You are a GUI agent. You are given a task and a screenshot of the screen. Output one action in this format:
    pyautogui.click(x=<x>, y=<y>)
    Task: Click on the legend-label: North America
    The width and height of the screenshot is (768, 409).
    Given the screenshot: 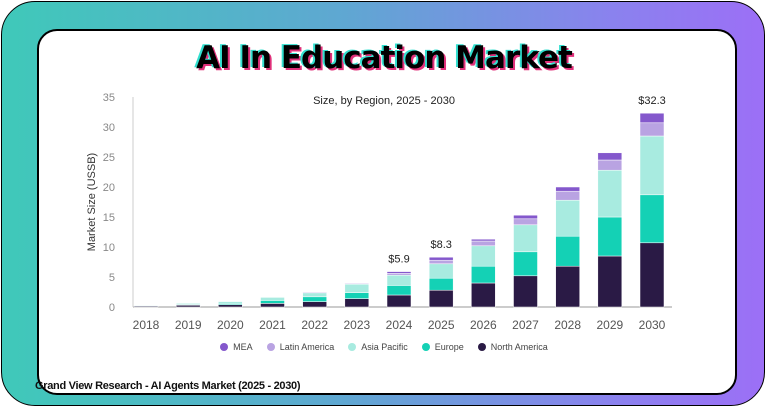 What is the action you would take?
    pyautogui.click(x=519, y=347)
    